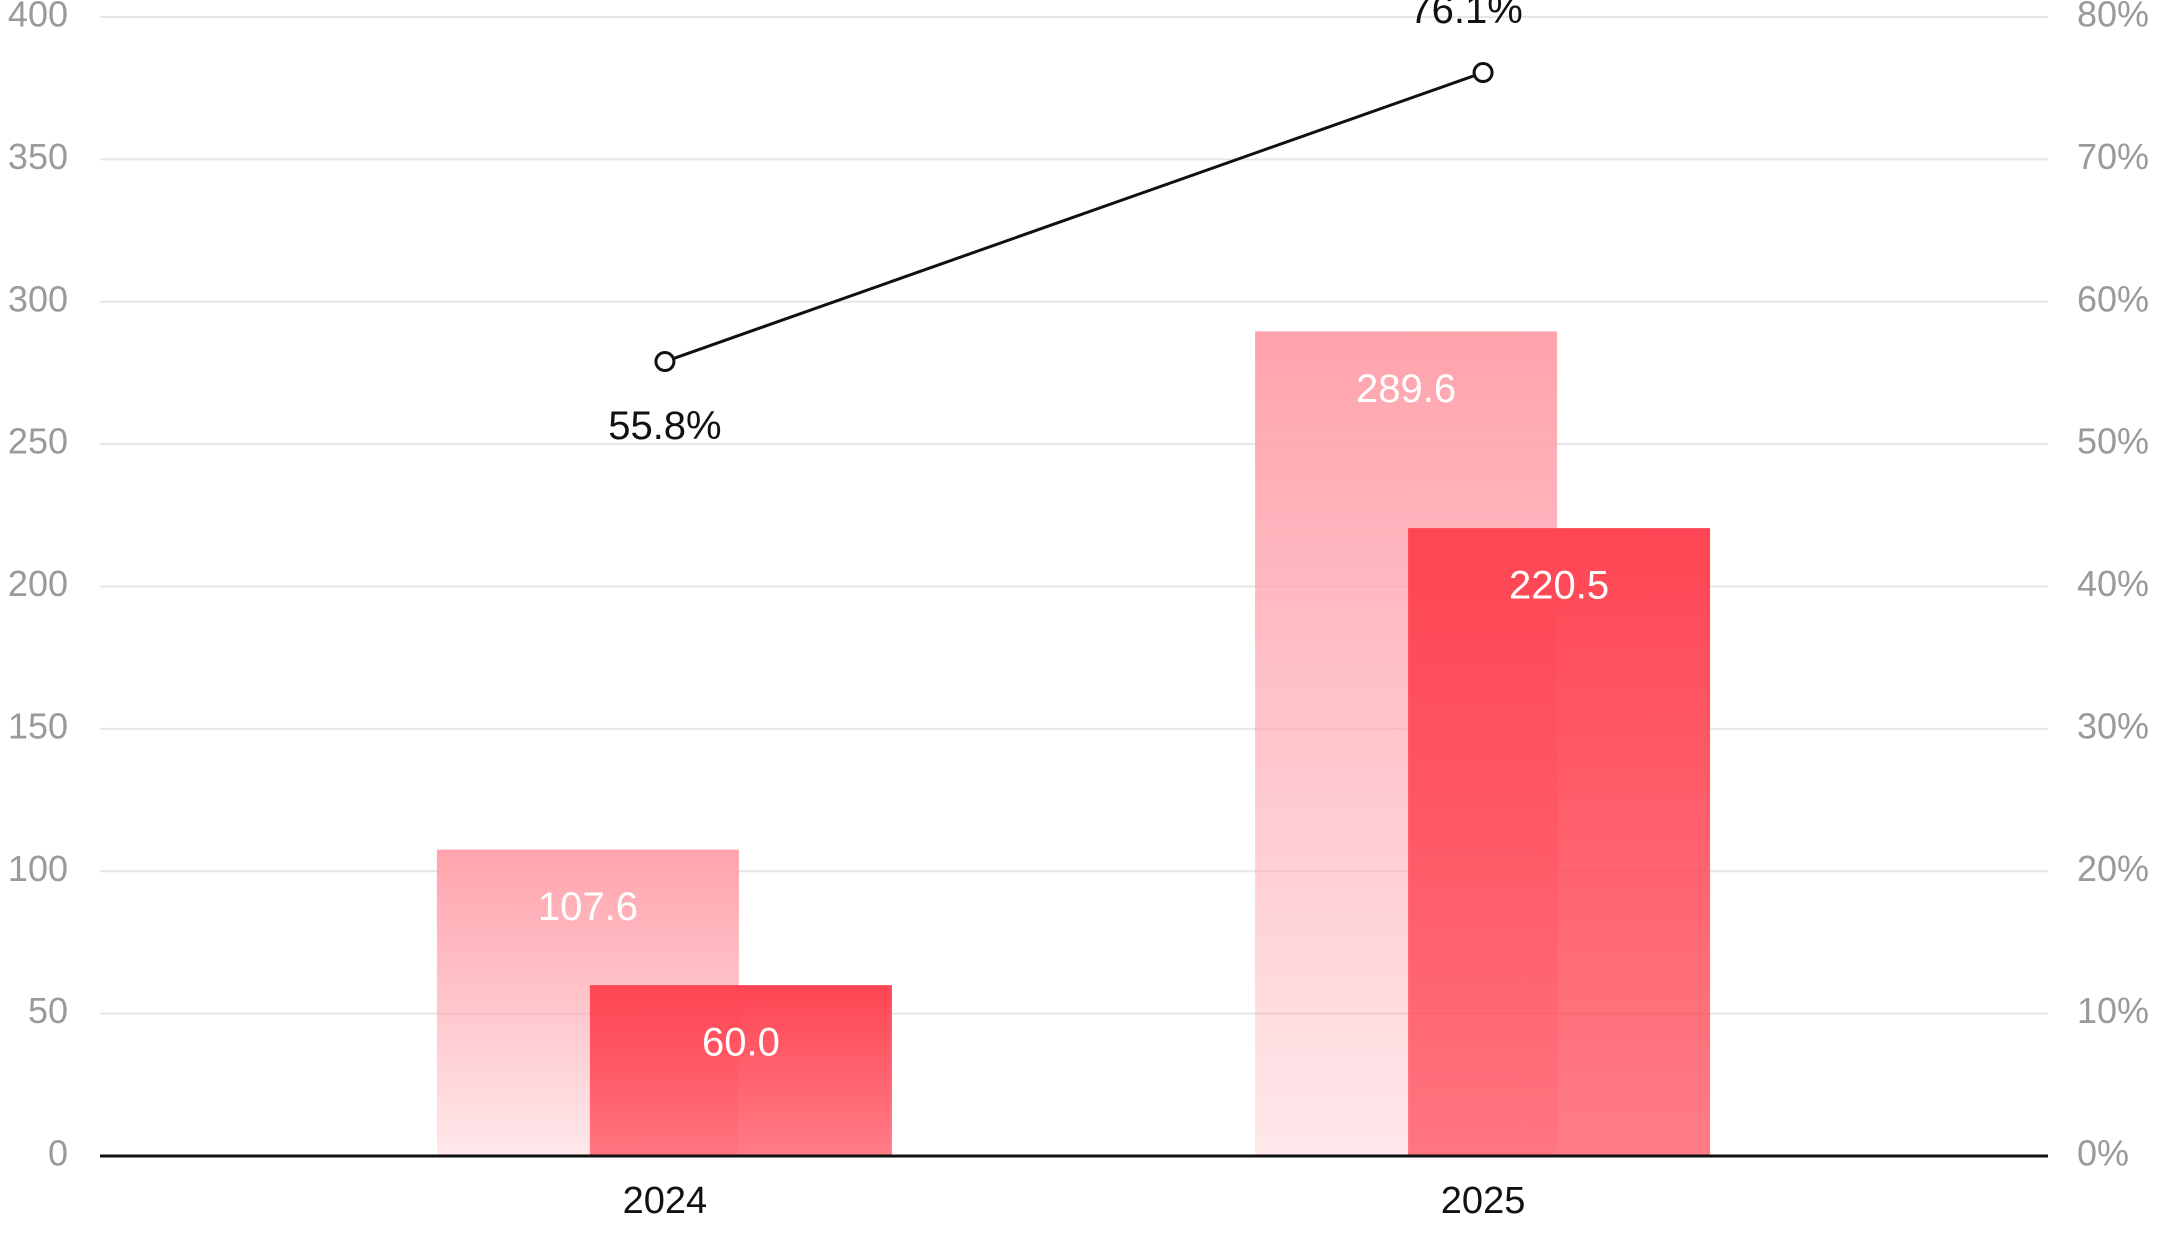 Image resolution: width=2167 pixels, height=1241 pixels. Describe the element at coordinates (741, 1043) in the screenshot. I see `value-label: 60.0` at that location.